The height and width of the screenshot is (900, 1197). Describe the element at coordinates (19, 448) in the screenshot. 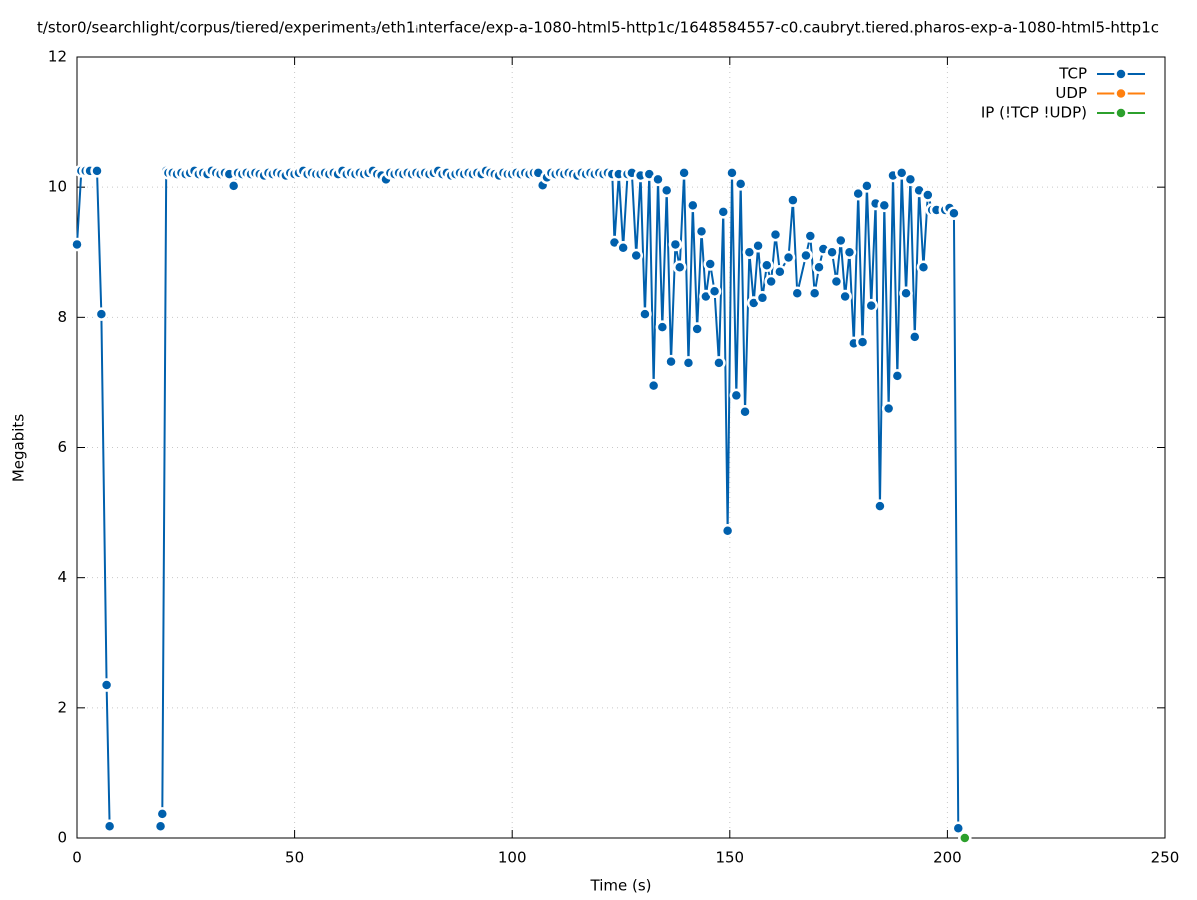

I see `y-axis-label: Megabits` at that location.